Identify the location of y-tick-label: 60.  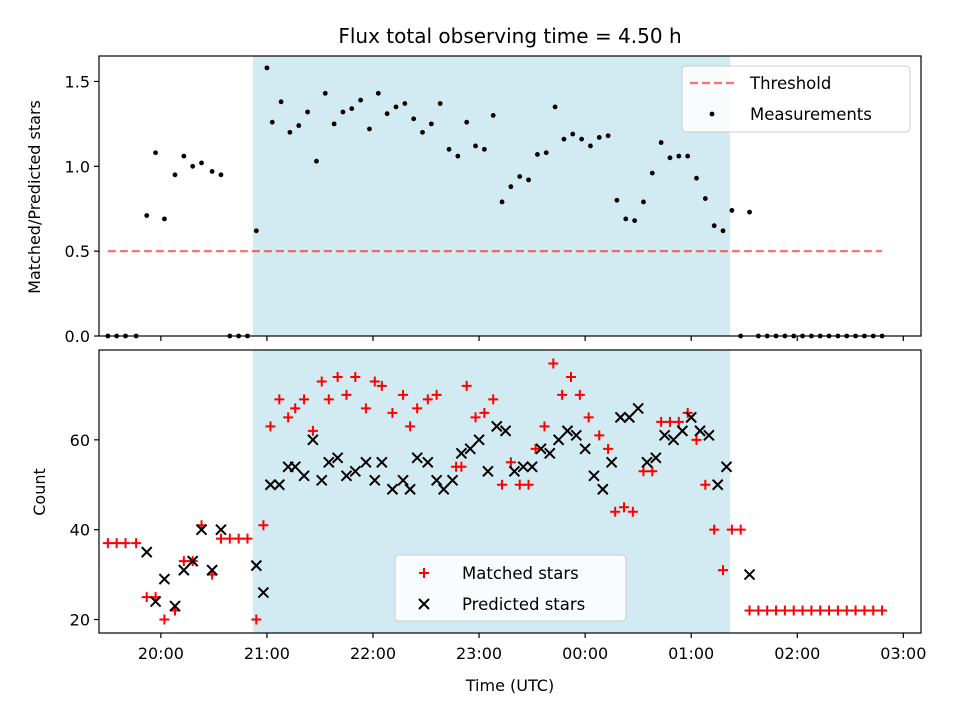
(80, 440).